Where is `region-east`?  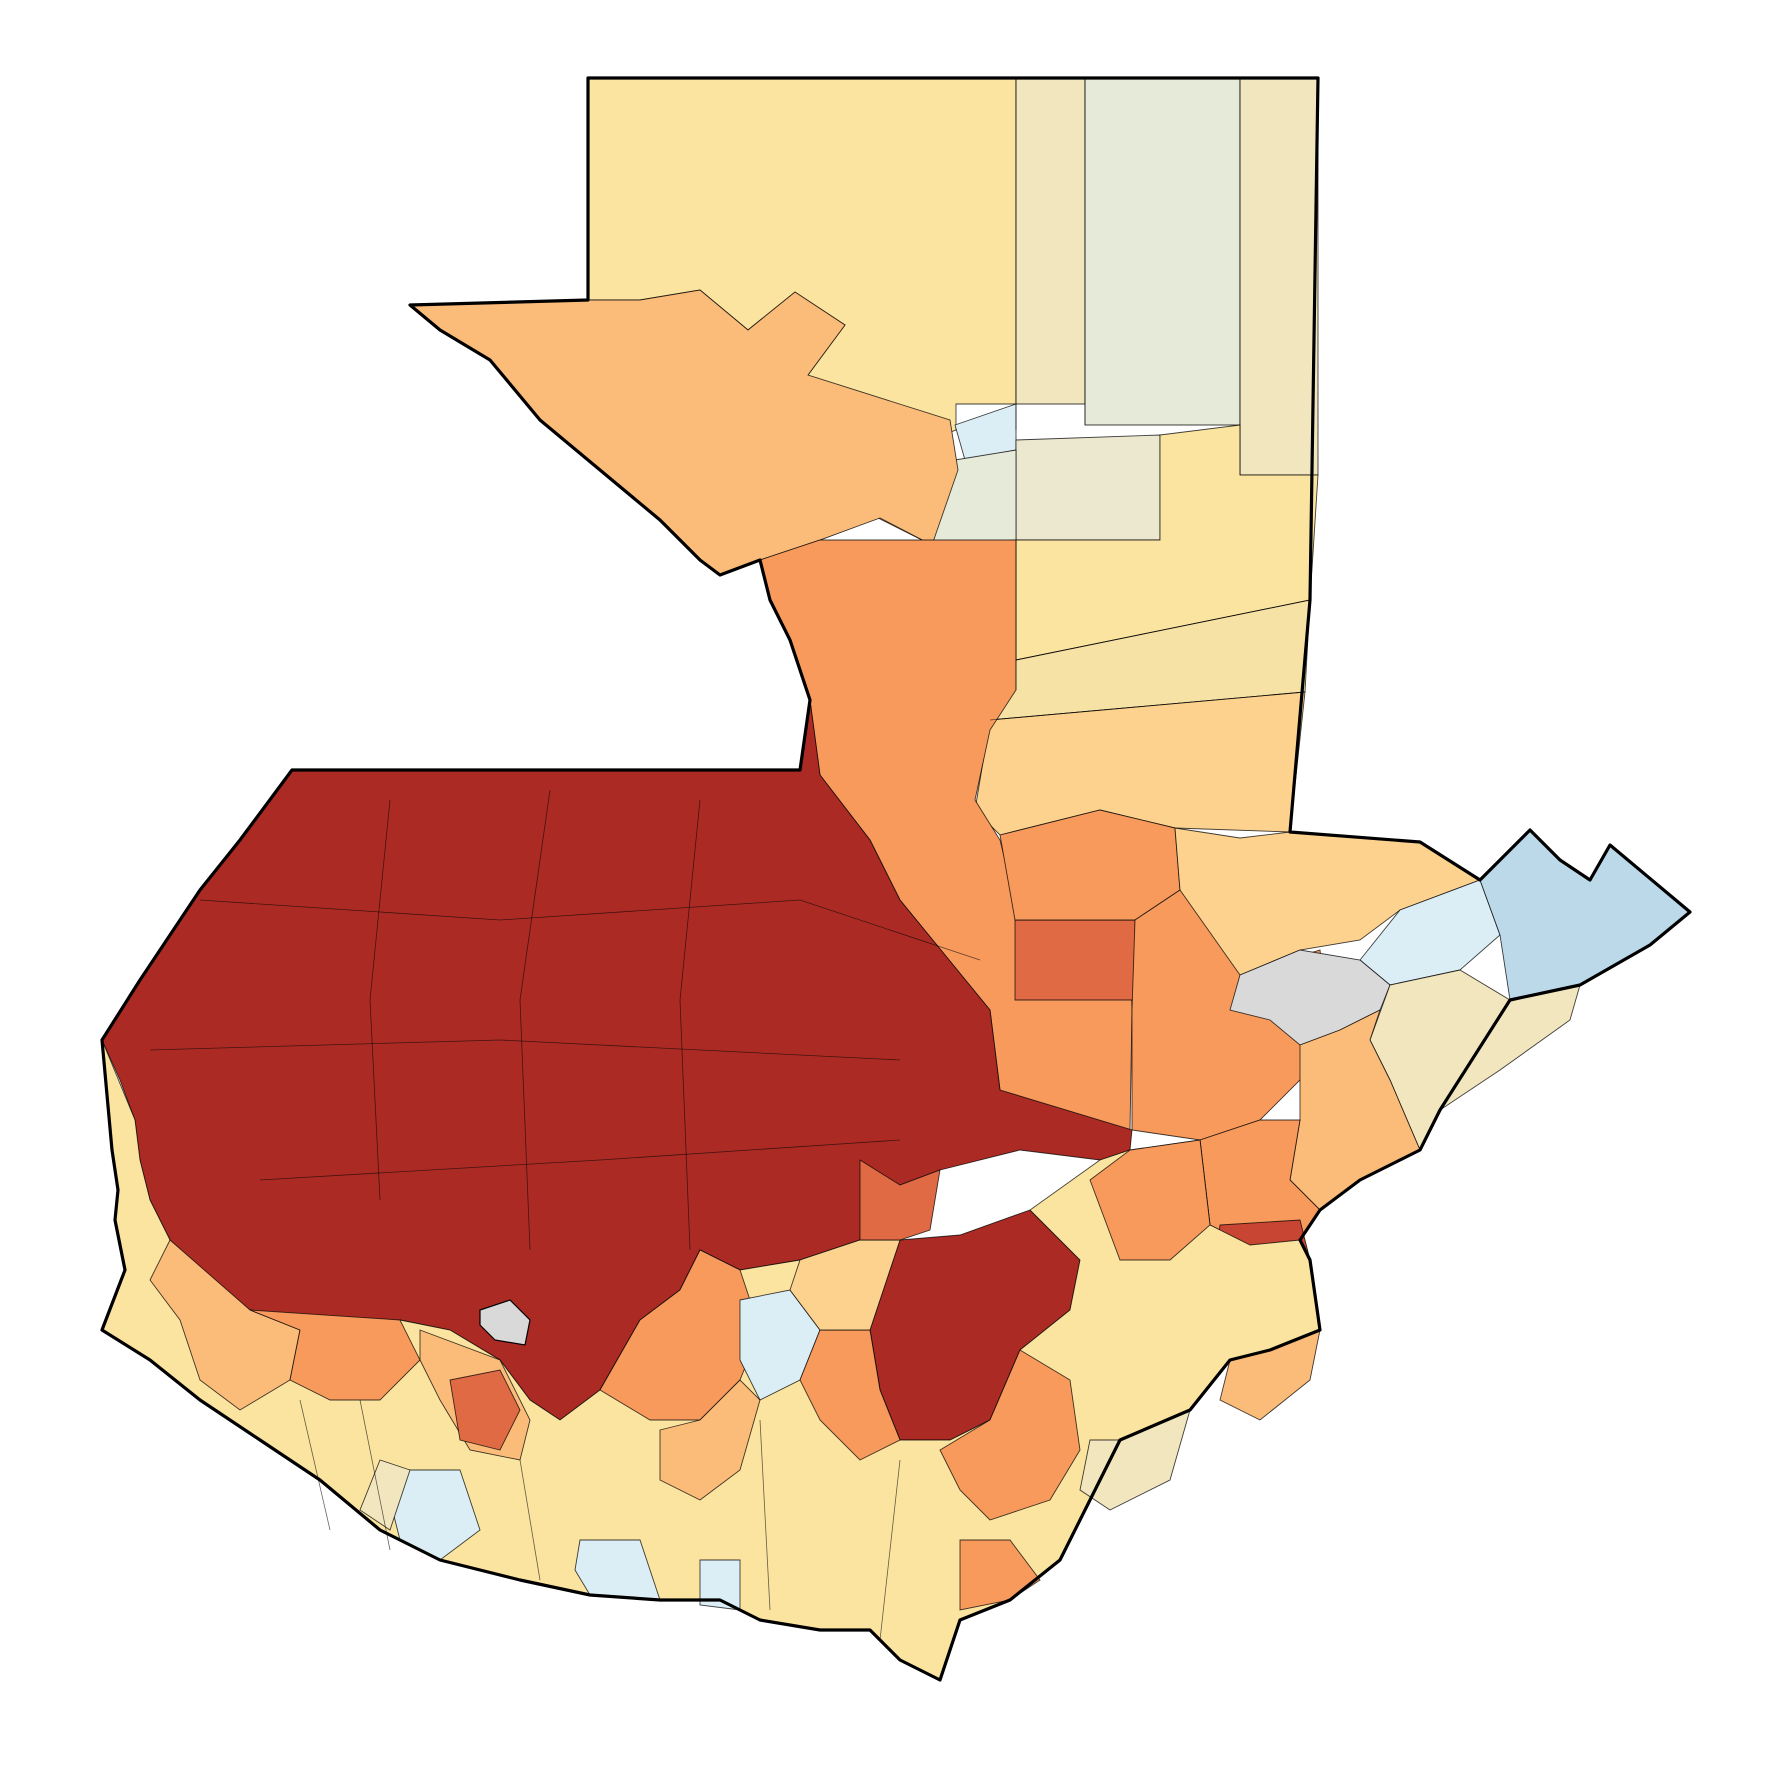
region-east is located at coordinates (1411, 1036).